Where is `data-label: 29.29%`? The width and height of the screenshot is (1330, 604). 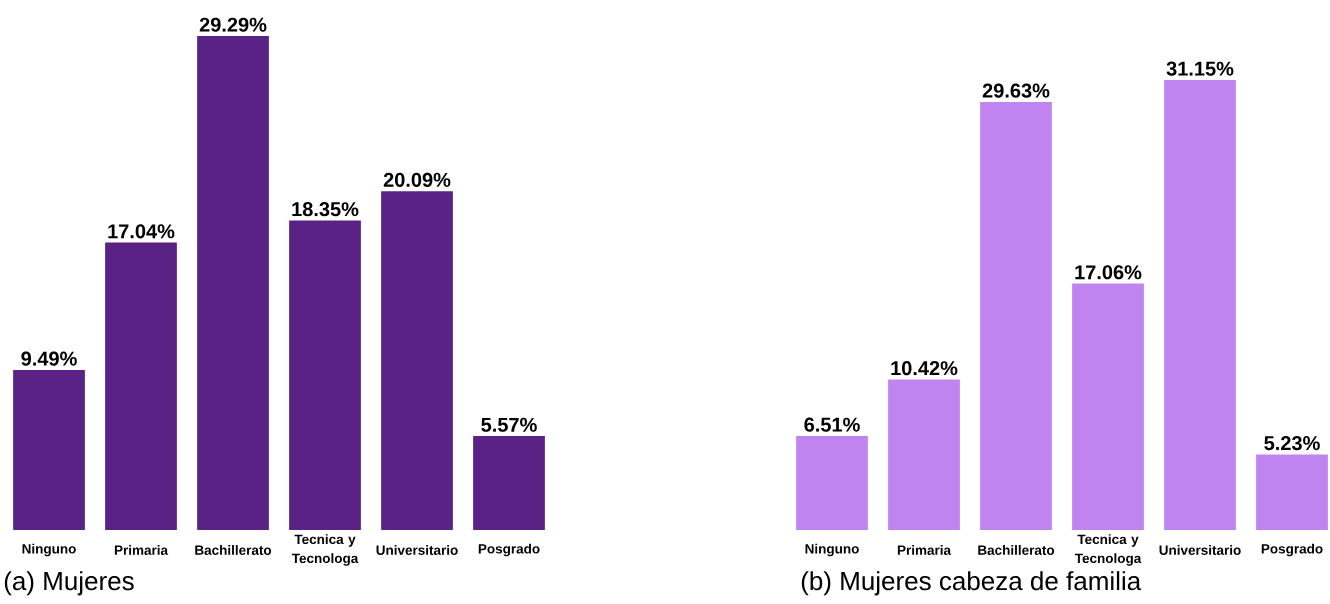
data-label: 29.29% is located at coordinates (233, 24).